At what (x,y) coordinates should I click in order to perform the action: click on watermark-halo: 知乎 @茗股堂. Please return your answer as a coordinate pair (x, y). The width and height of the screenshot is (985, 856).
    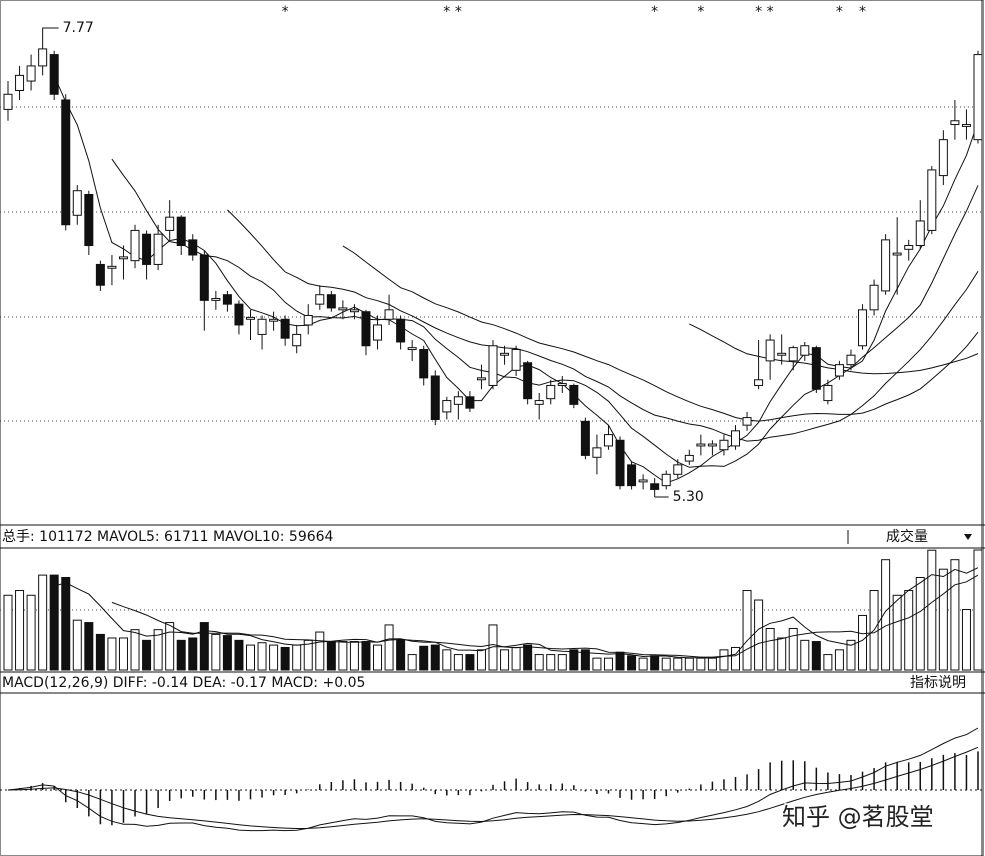
    Looking at the image, I should click on (858, 817).